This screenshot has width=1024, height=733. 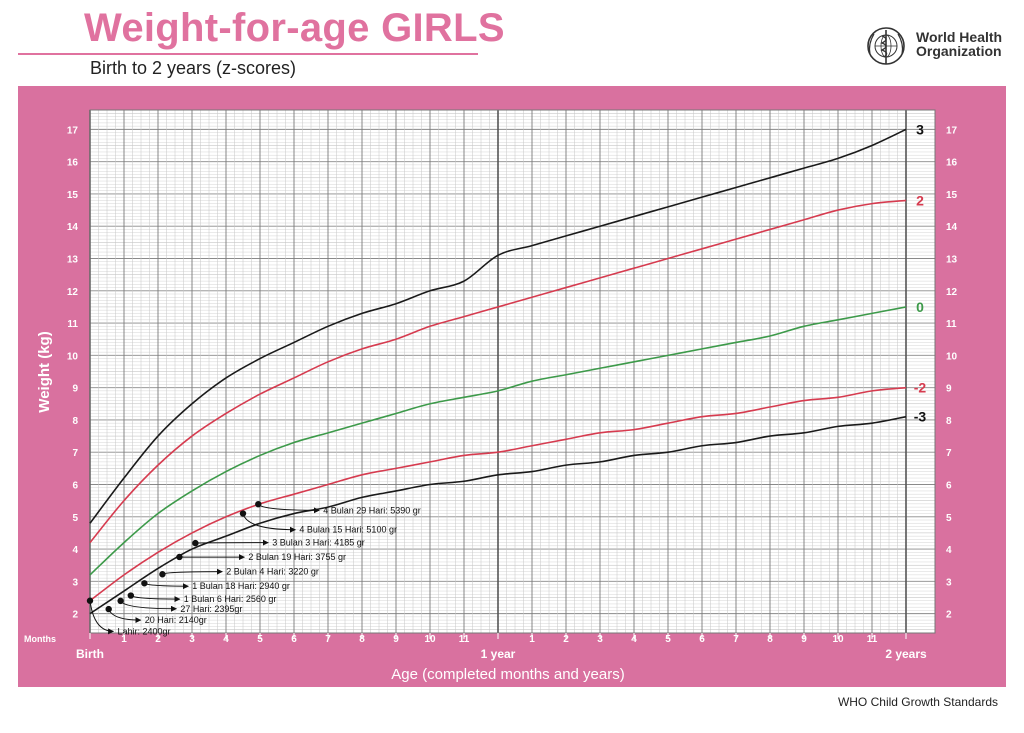 What do you see at coordinates (75, 518) in the screenshot?
I see `y-tick-label-left: 5` at bounding box center [75, 518].